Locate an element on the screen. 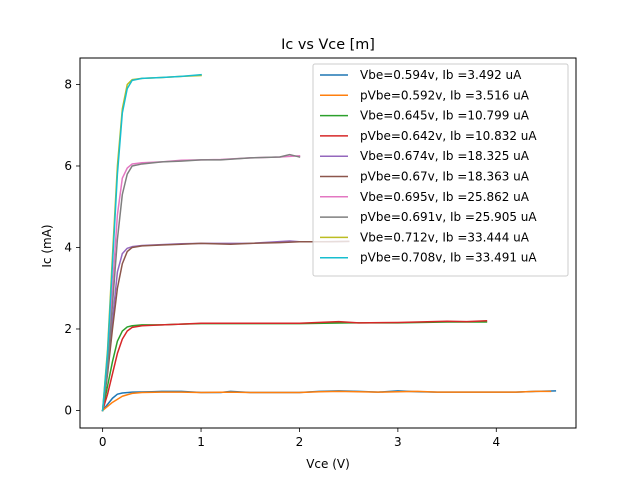 The image size is (640, 480). x-tick-label: 2 is located at coordinates (300, 442).